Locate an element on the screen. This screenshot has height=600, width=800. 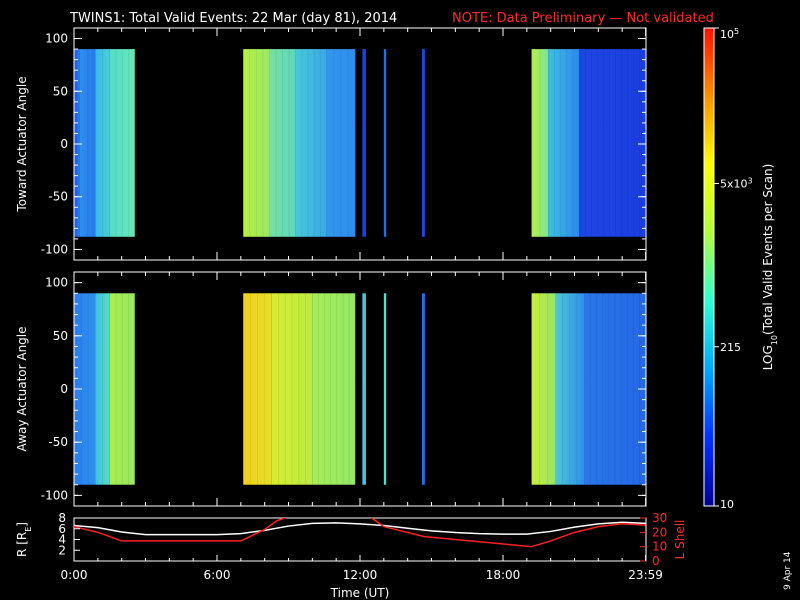
x-tick-label: 12:00 is located at coordinates (360, 575).